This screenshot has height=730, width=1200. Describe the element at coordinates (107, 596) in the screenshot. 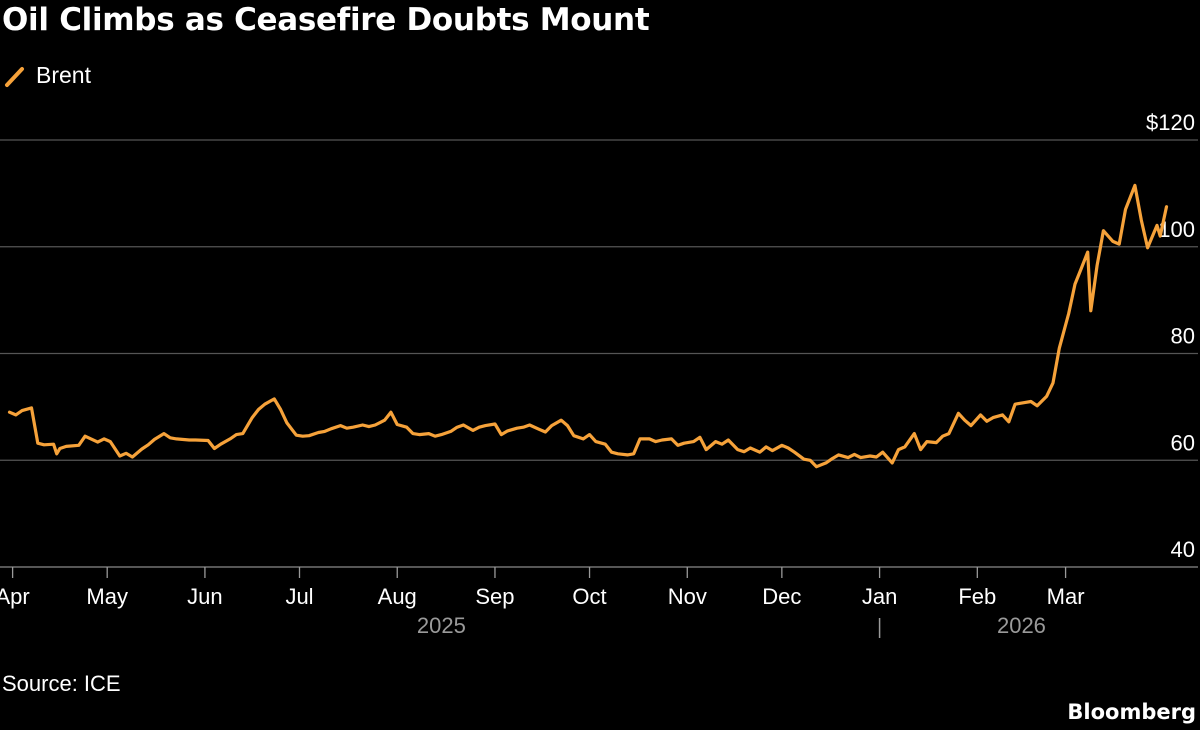

I see `x-tick-label-may: May` at that location.